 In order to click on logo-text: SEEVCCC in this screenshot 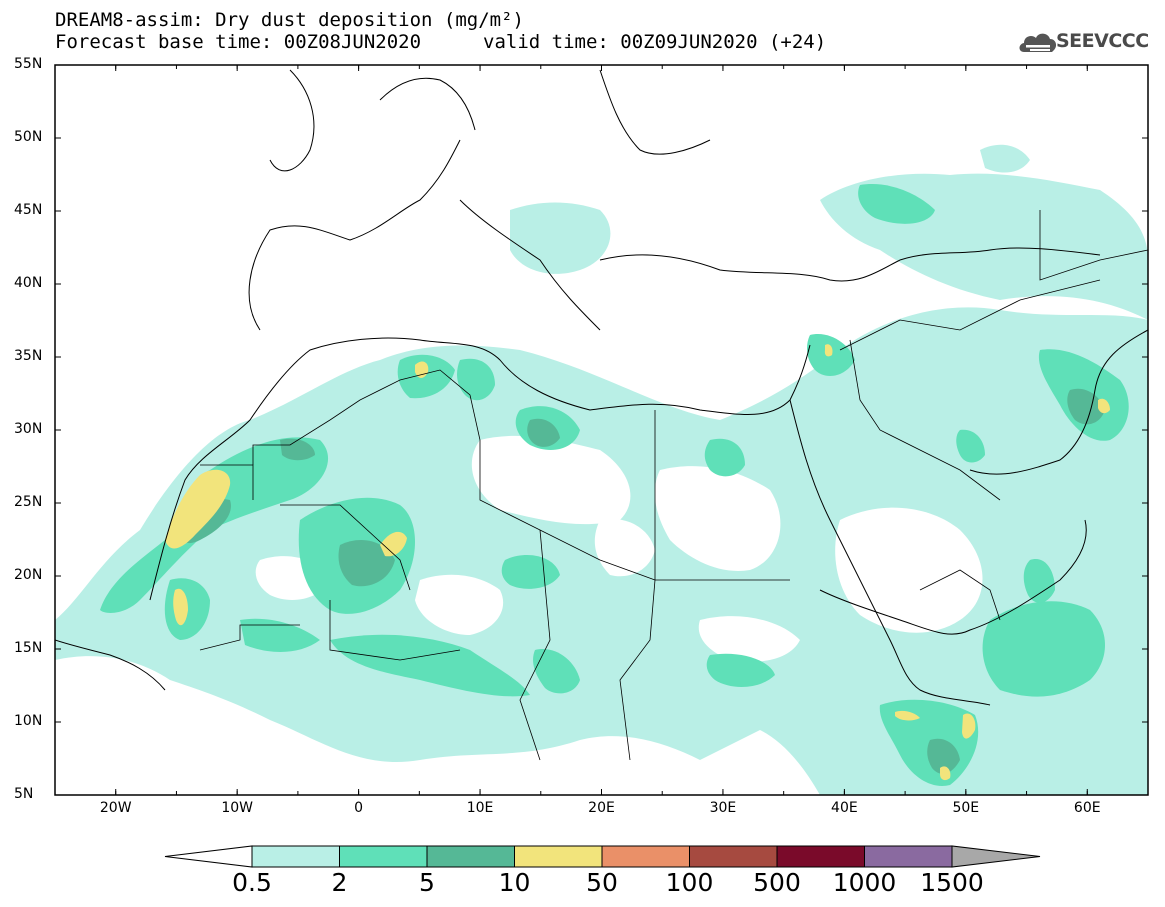, I will do `click(1102, 41)`.